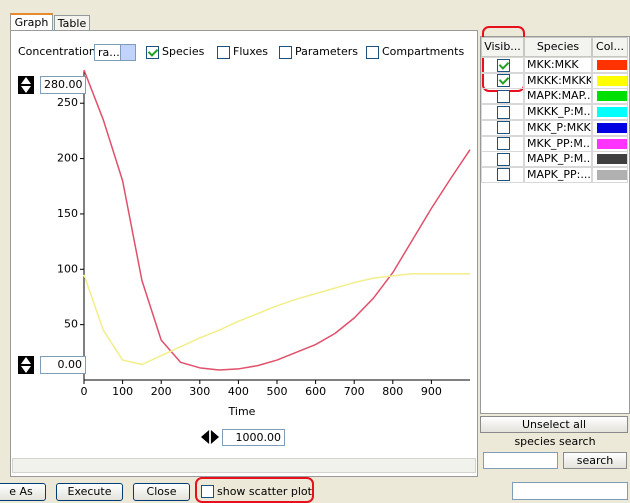 The height and width of the screenshot is (503, 630). What do you see at coordinates (558, 127) in the screenshot?
I see `species-name: MKK_P:MKK` at bounding box center [558, 127].